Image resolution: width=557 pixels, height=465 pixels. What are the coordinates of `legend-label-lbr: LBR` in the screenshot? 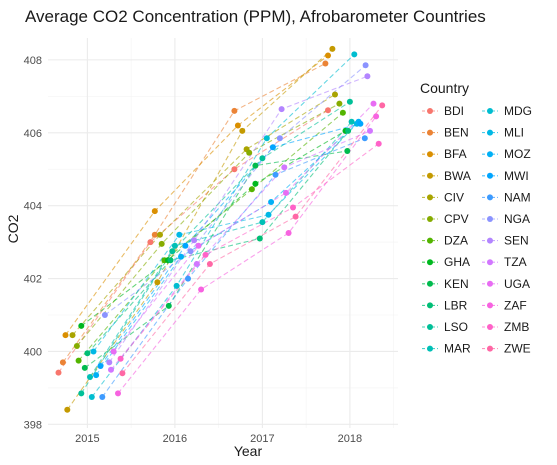 It's located at (456, 305).